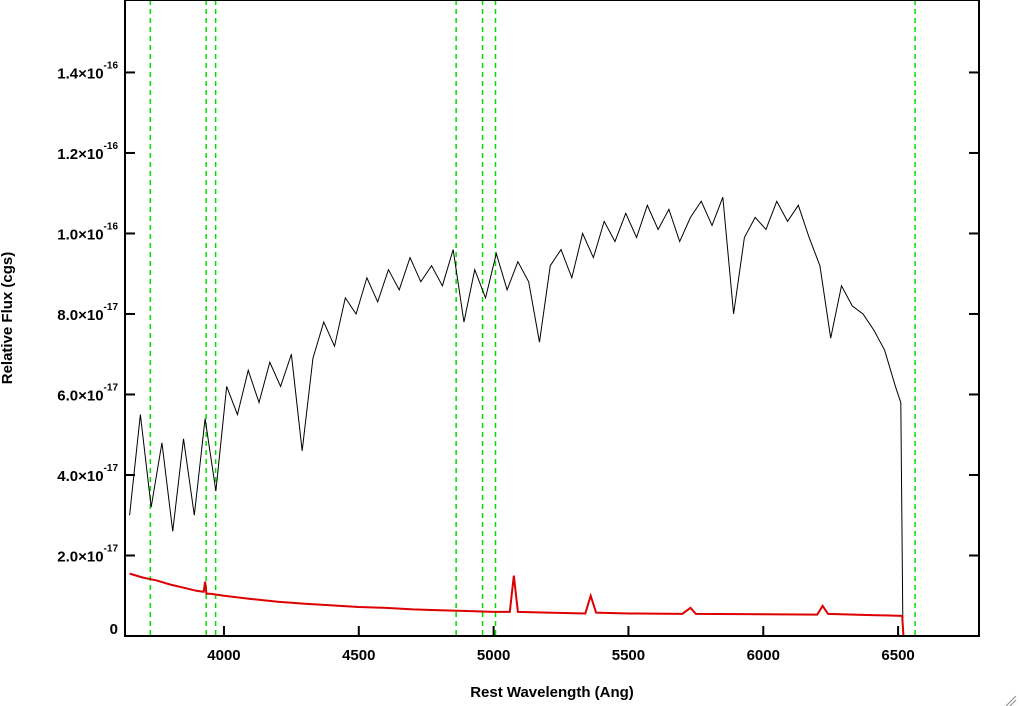 Image resolution: width=1020 pixels, height=706 pixels. What do you see at coordinates (552, 692) in the screenshot?
I see `x-axis-title: Rest Wavelength (Ang)` at bounding box center [552, 692].